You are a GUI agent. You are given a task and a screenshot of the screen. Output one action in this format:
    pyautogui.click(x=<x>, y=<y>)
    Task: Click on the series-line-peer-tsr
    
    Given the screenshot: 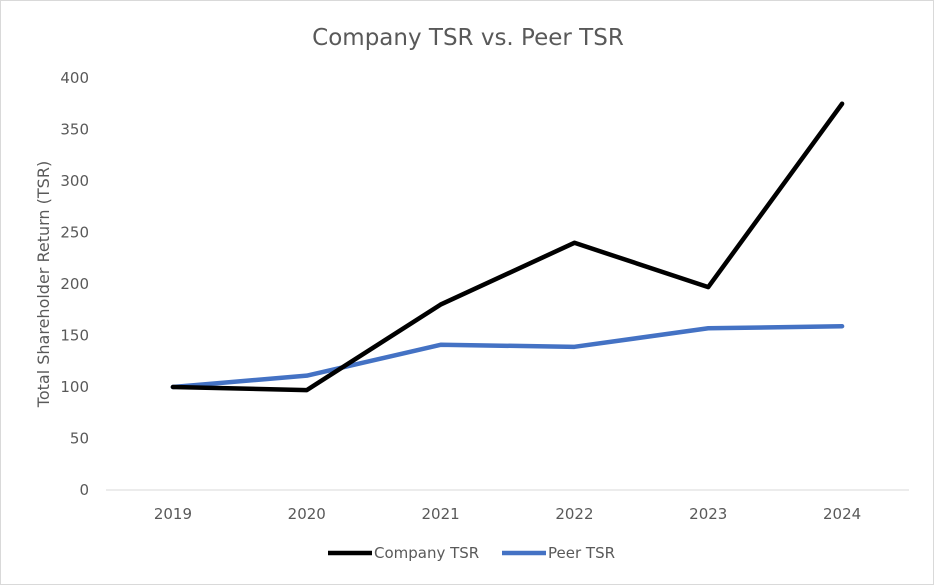 What is the action you would take?
    pyautogui.click(x=507, y=356)
    